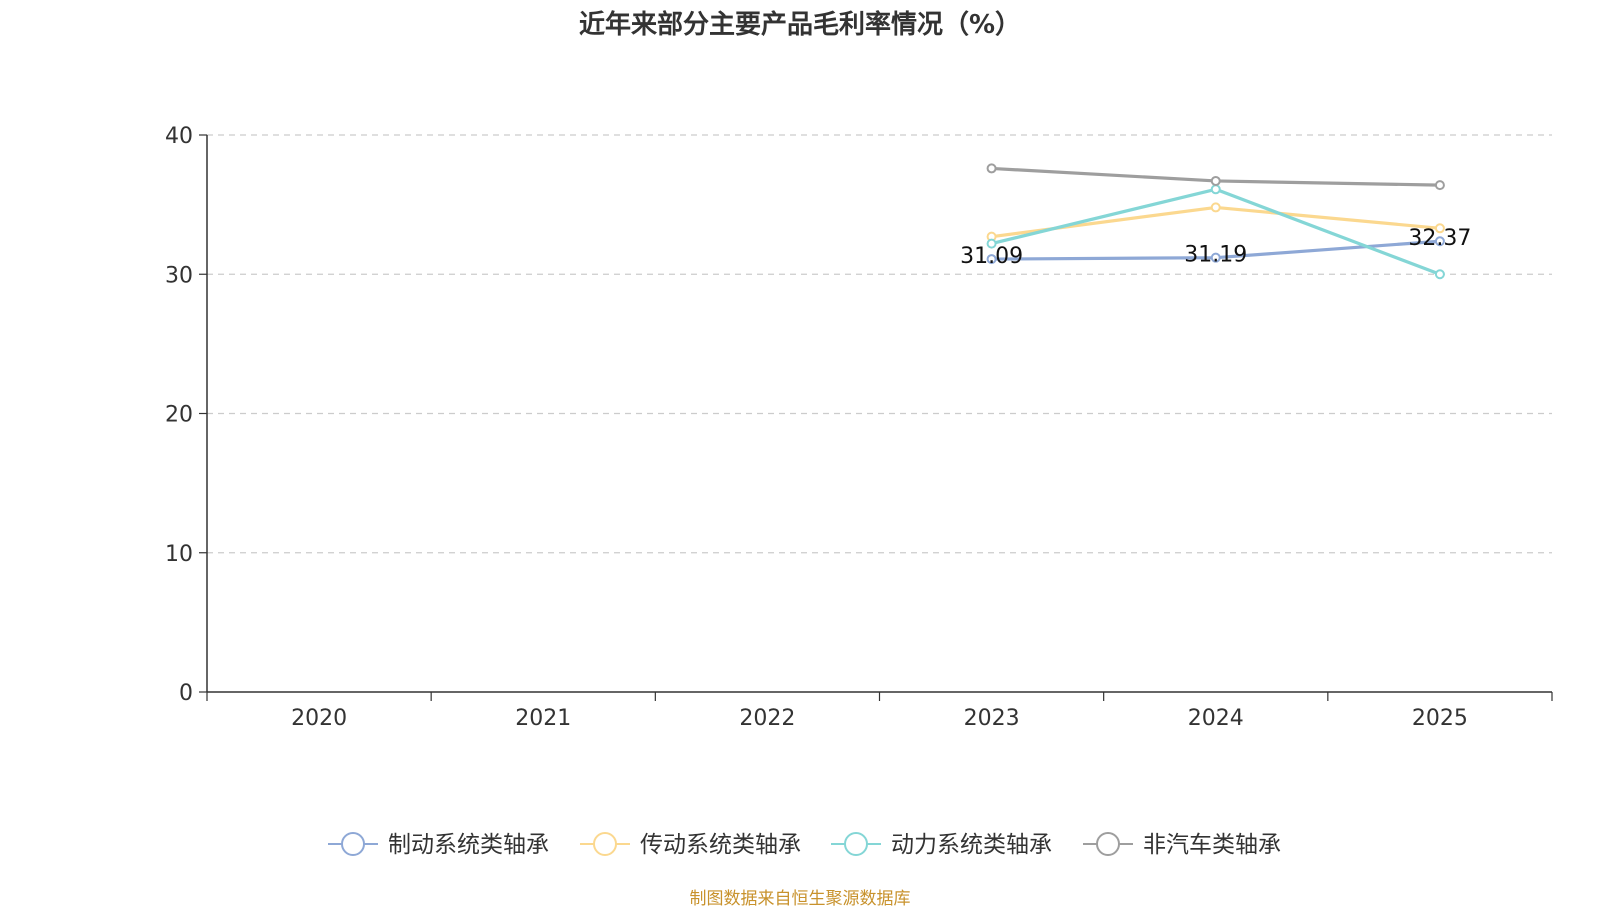 This screenshot has height=909, width=1600. I want to click on x-tick-label: 2022, so click(767, 718).